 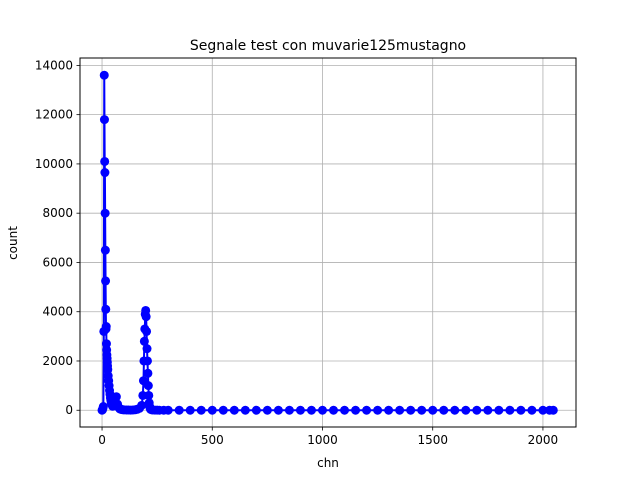 I want to click on x-axis-label: chn, so click(x=328, y=463).